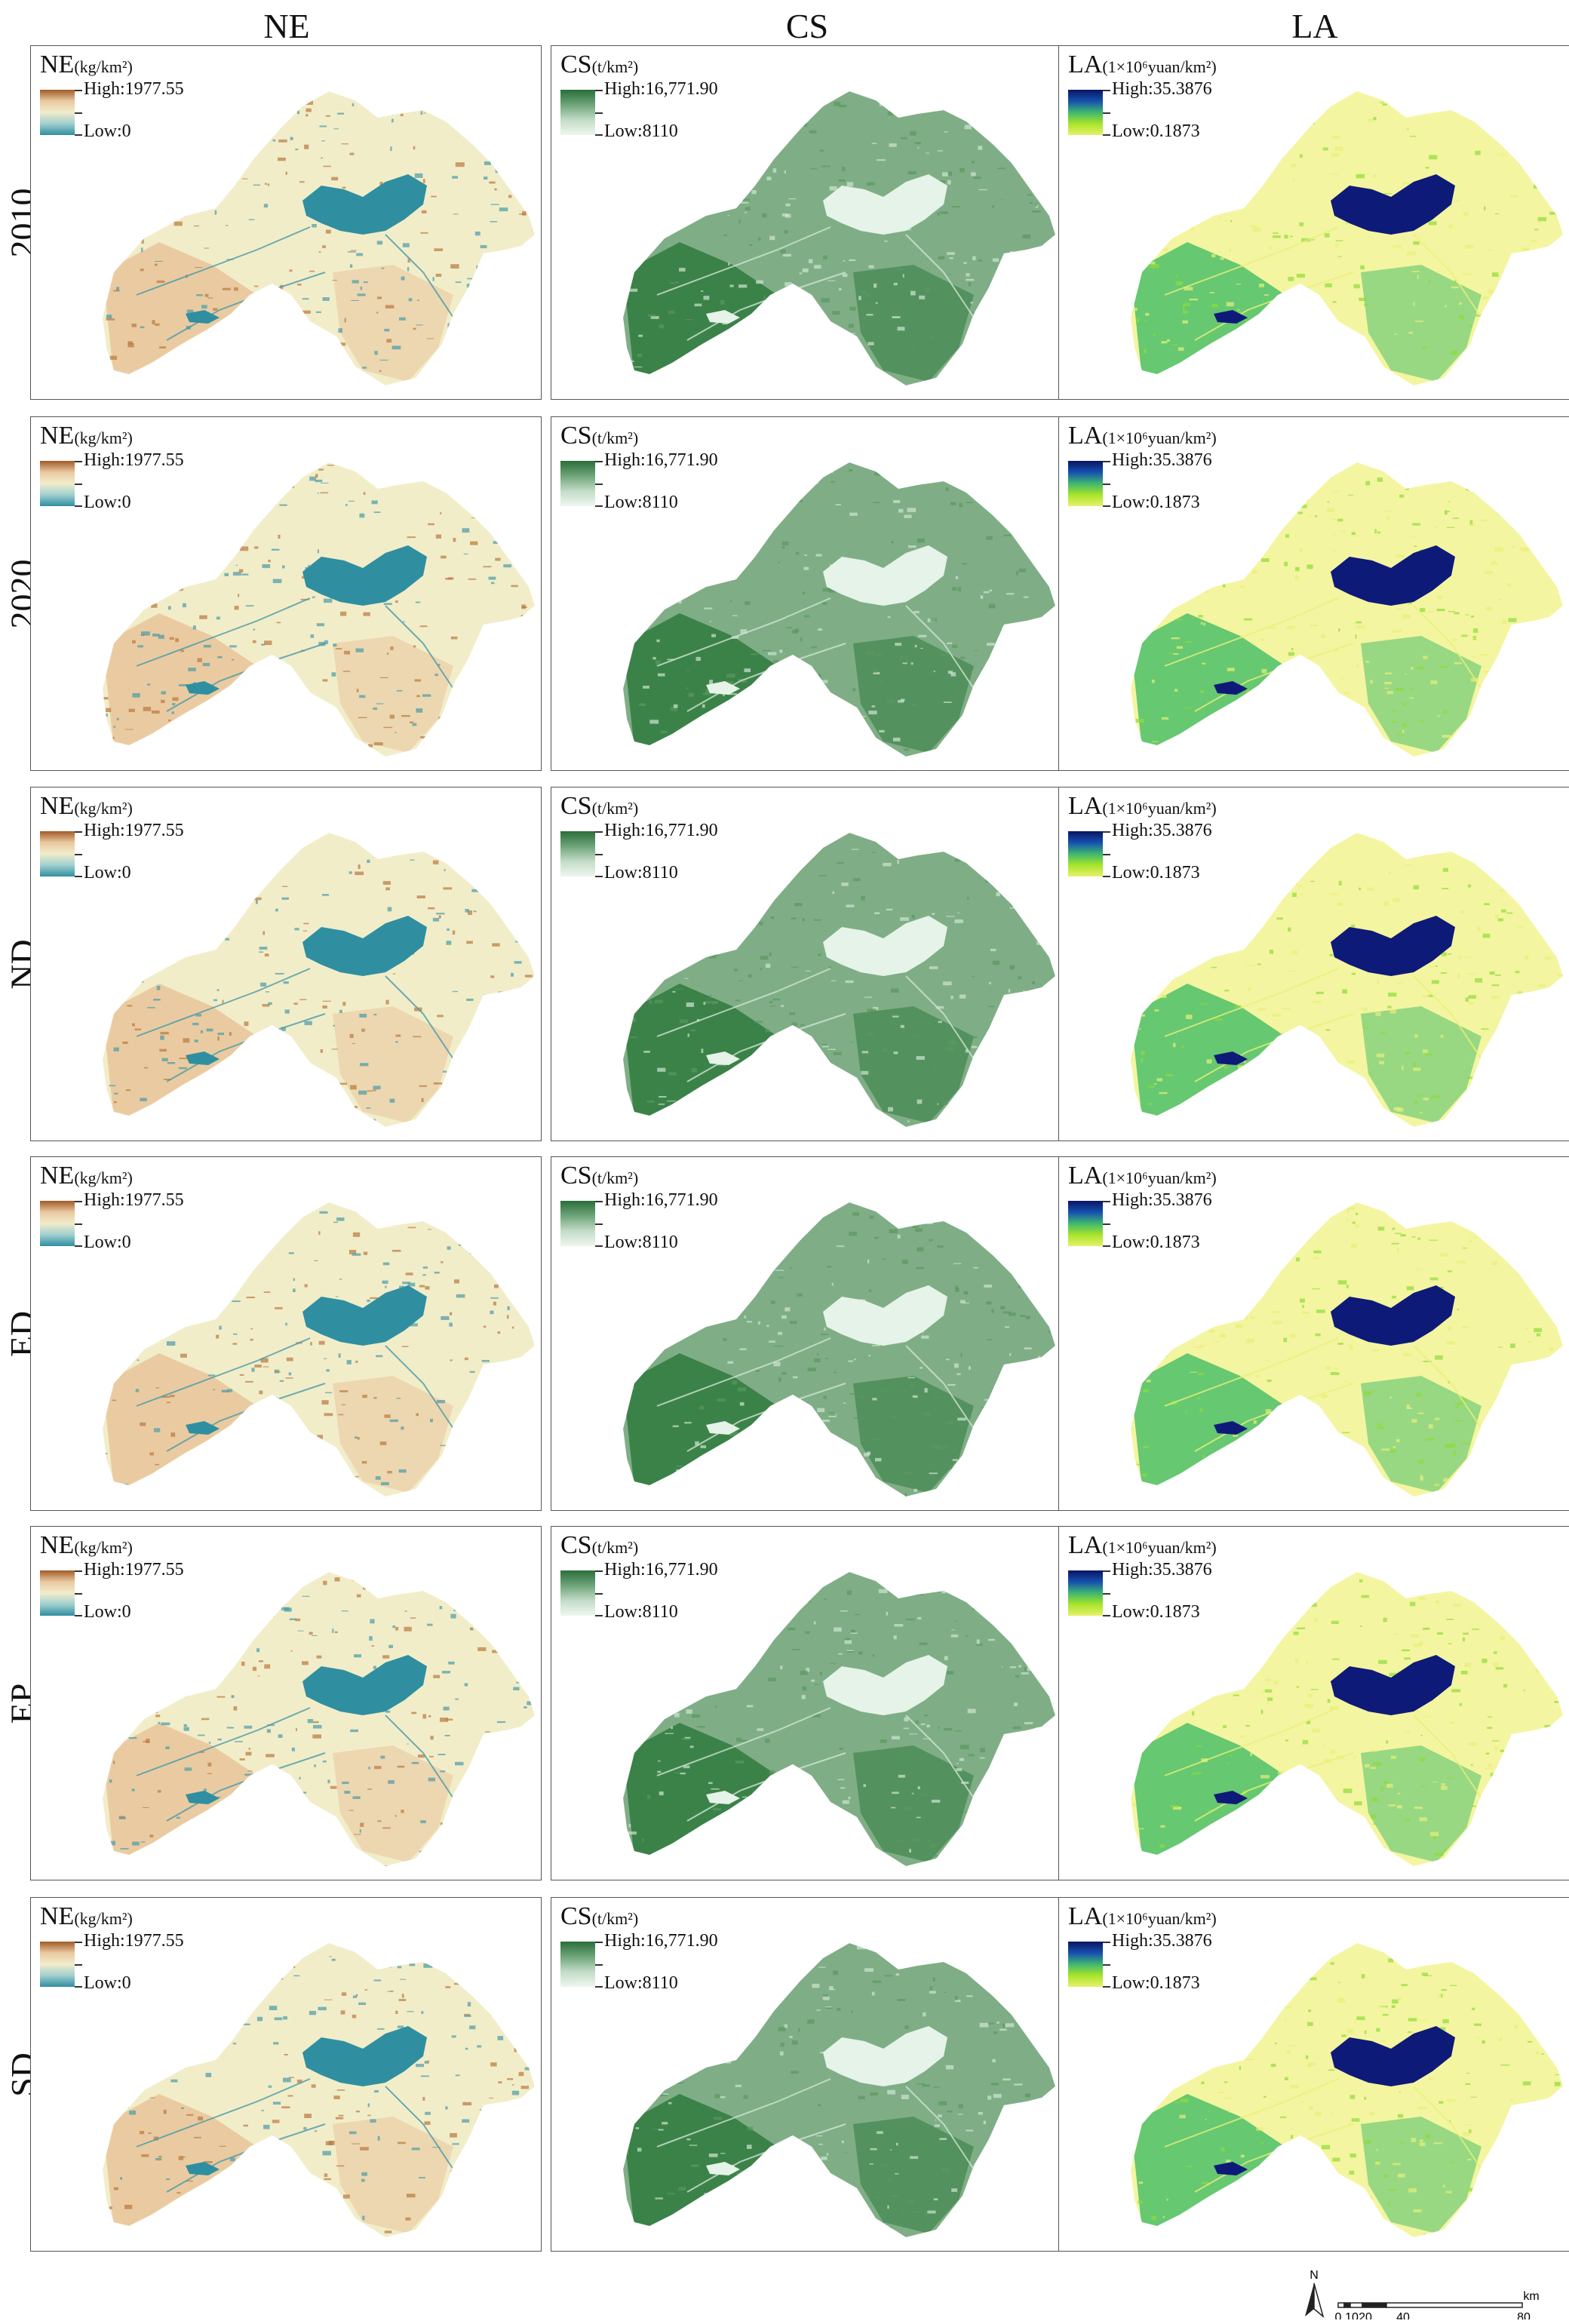 The image size is (1569, 2324). Describe the element at coordinates (1352, 2315) in the screenshot. I see `scale-tick-10: 10` at that location.